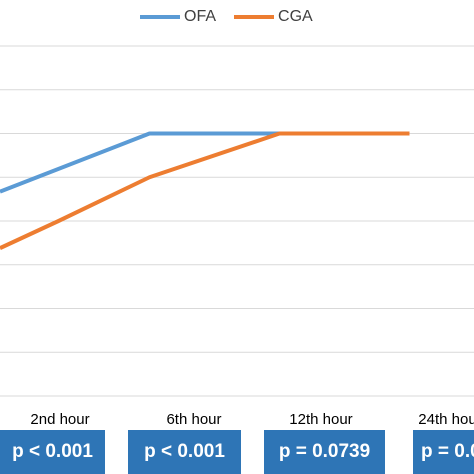  I want to click on legend-label-ofa: OFA, so click(200, 16).